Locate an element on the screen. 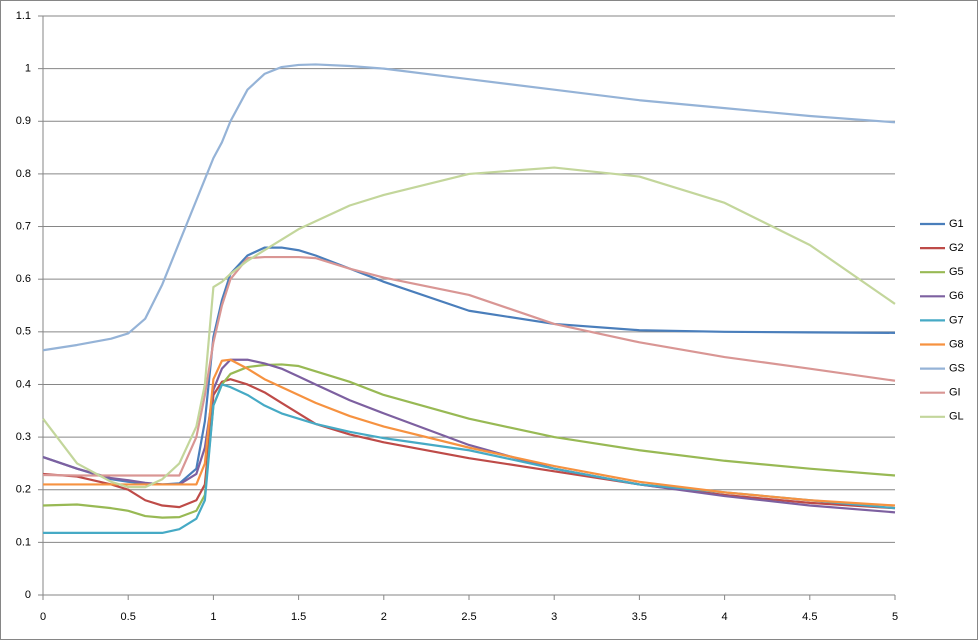  legend-label: G7 is located at coordinates (956, 320).